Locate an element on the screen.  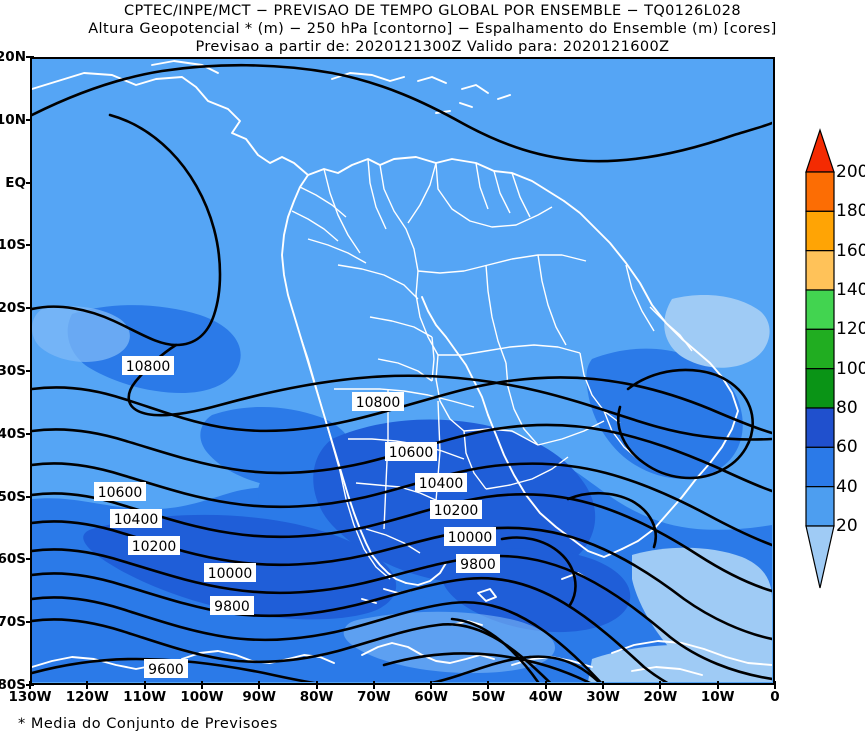
longitude-tick-label: 20W is located at coordinates (660, 697).